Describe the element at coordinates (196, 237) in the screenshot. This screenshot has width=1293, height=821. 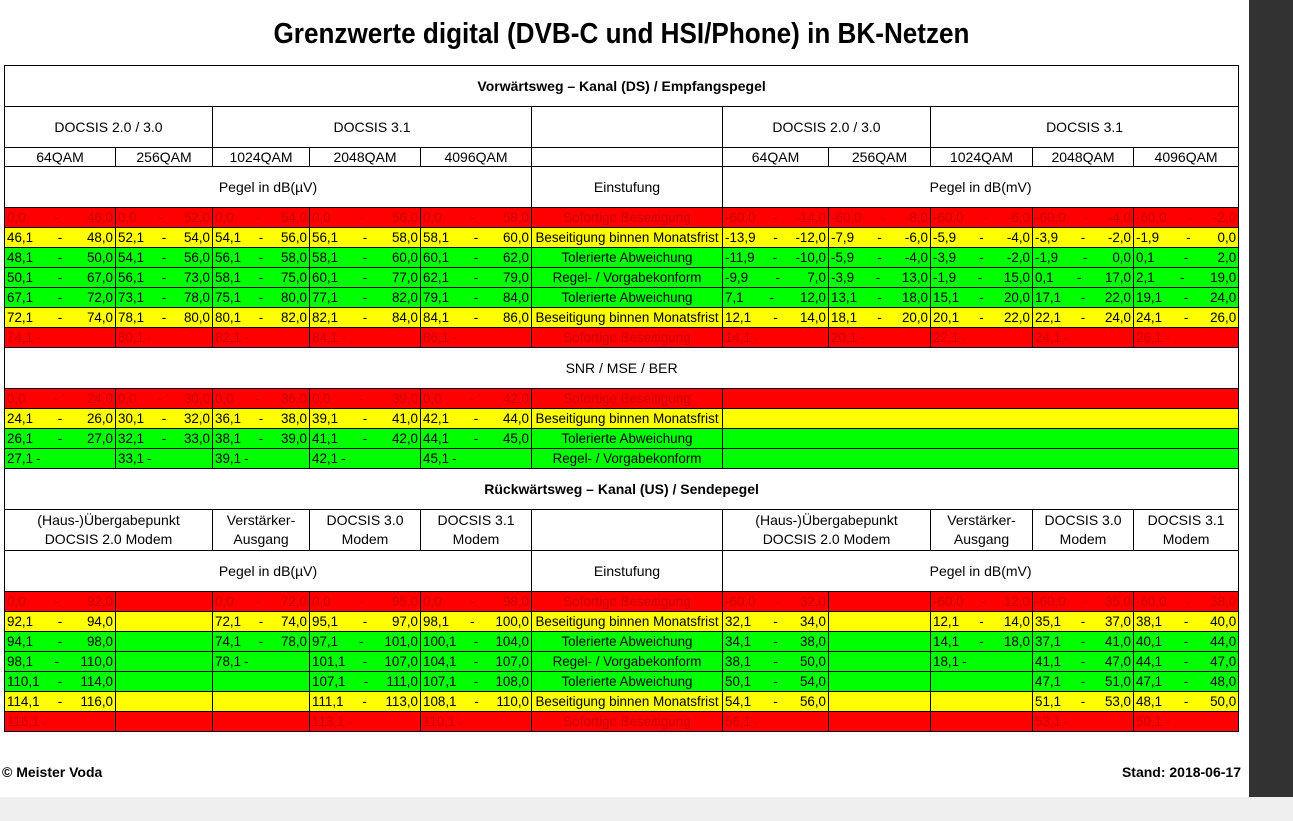
I see `range-to: 54,0` at that location.